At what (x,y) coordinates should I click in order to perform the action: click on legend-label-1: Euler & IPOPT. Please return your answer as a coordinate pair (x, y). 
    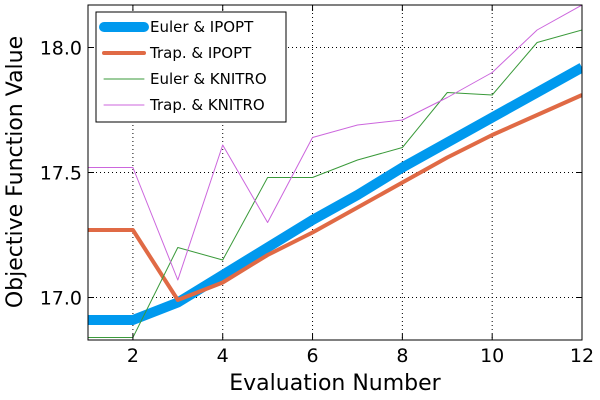
    Looking at the image, I should click on (202, 27).